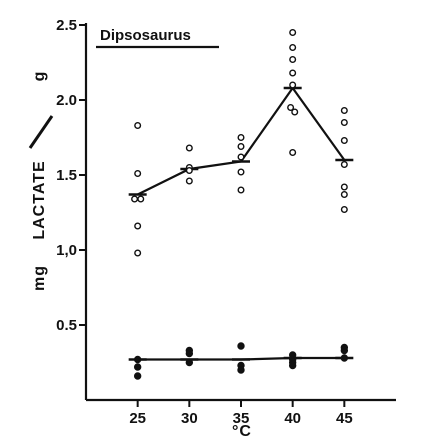 Image resolution: width=428 pixels, height=438 pixels. I want to click on y-axis-label: mg LACTATE g, so click(39, 181).